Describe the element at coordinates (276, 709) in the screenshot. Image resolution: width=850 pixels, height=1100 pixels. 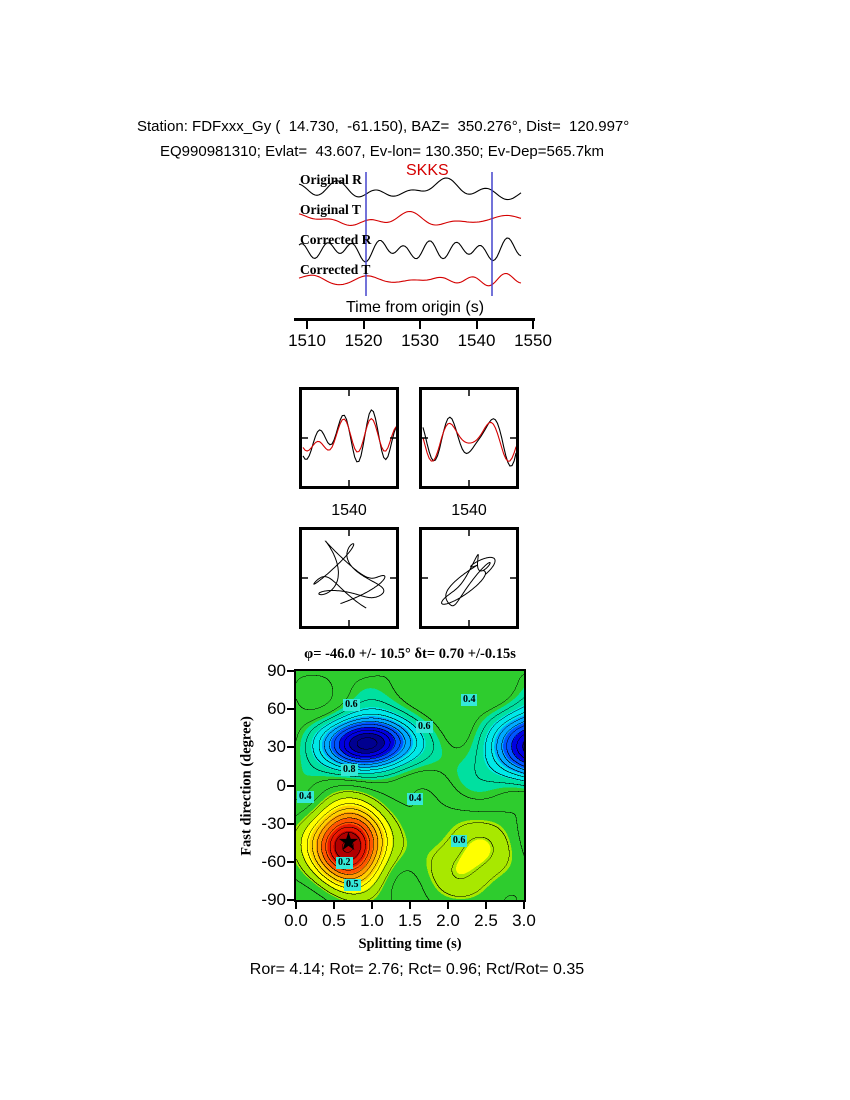
I see `contour-ytick-label: 60` at that location.